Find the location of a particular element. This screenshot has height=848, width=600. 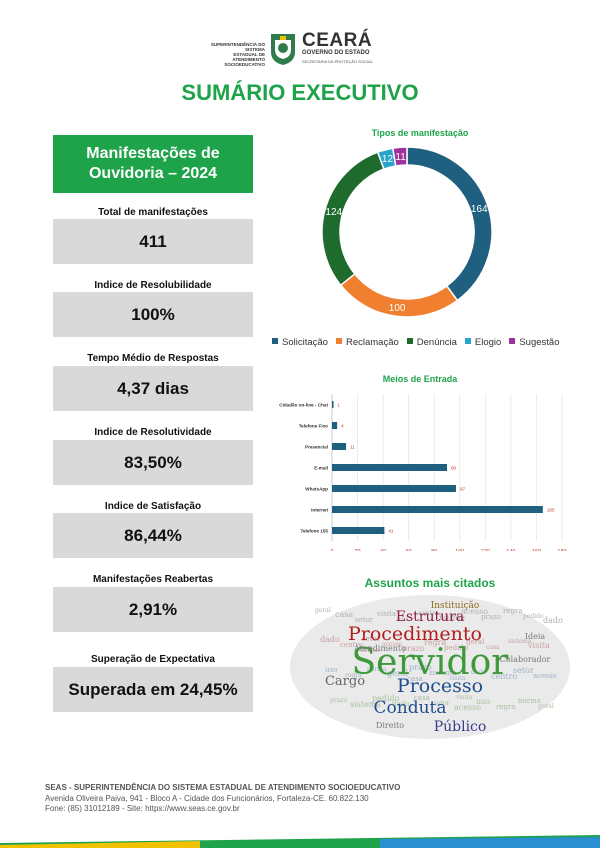

metric-value: Superada em 24,45% is located at coordinates (153, 689).